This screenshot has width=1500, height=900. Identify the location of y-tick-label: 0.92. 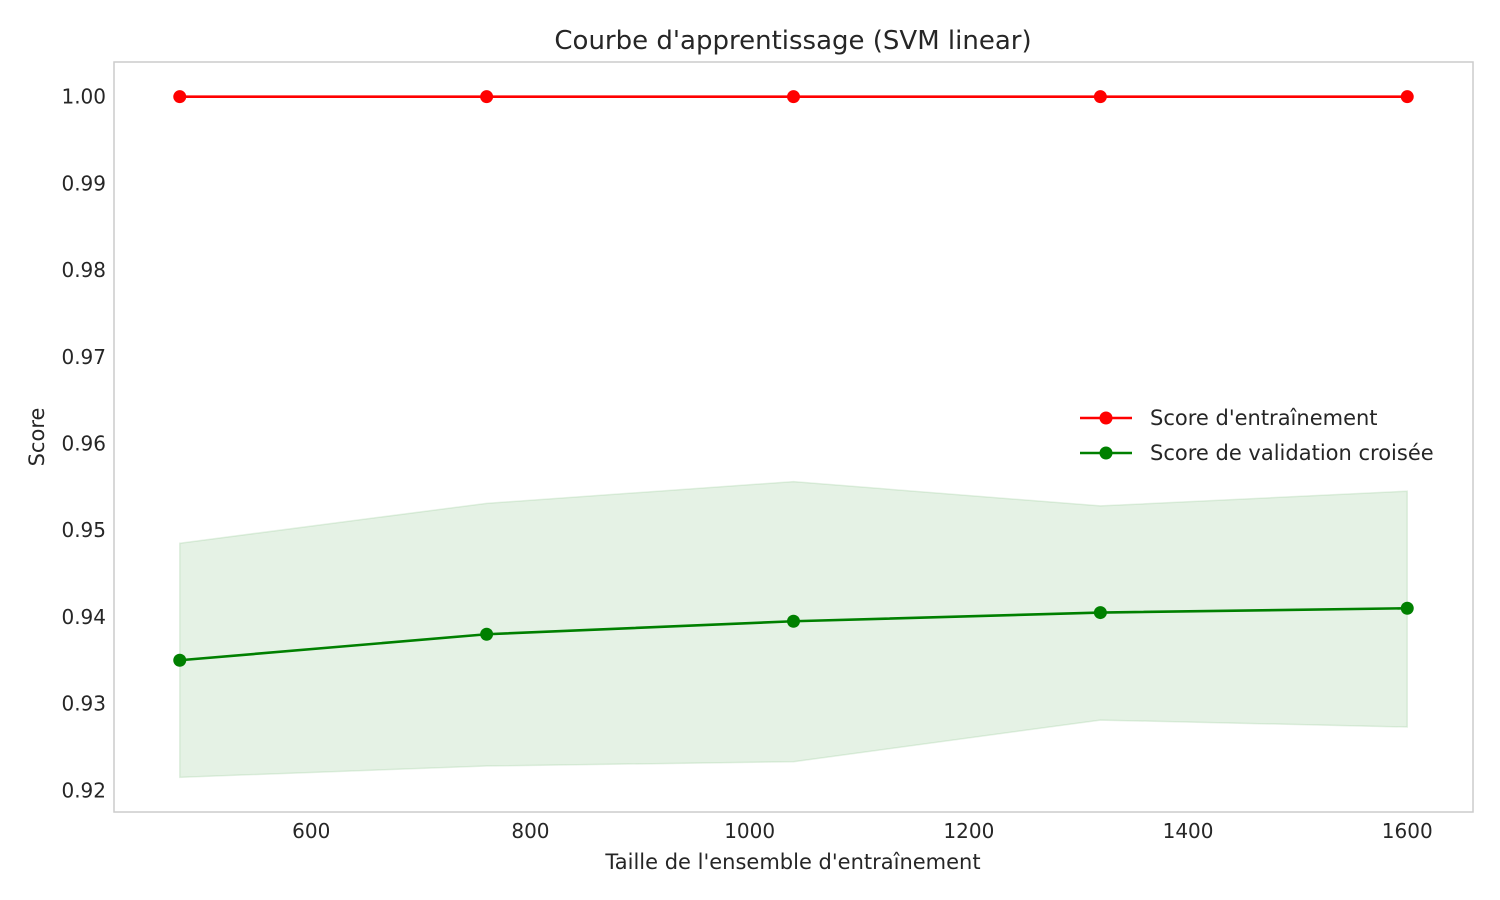
(83, 790).